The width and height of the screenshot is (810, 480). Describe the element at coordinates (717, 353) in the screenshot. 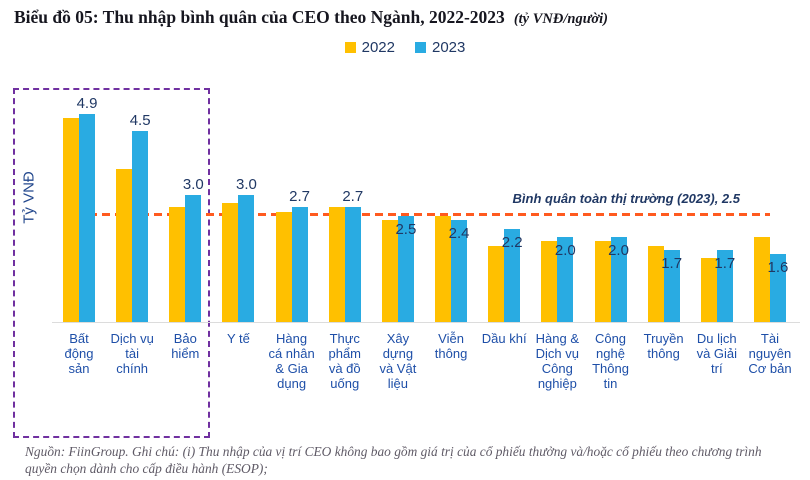

I see `x-tick-label-12: Du lịch và Giải trí` at that location.